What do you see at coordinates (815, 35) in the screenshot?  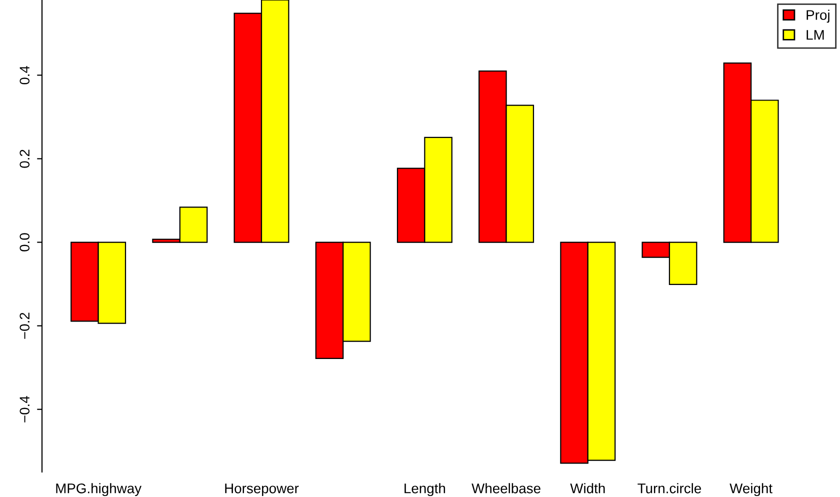 I see `legend-label: LM` at bounding box center [815, 35].